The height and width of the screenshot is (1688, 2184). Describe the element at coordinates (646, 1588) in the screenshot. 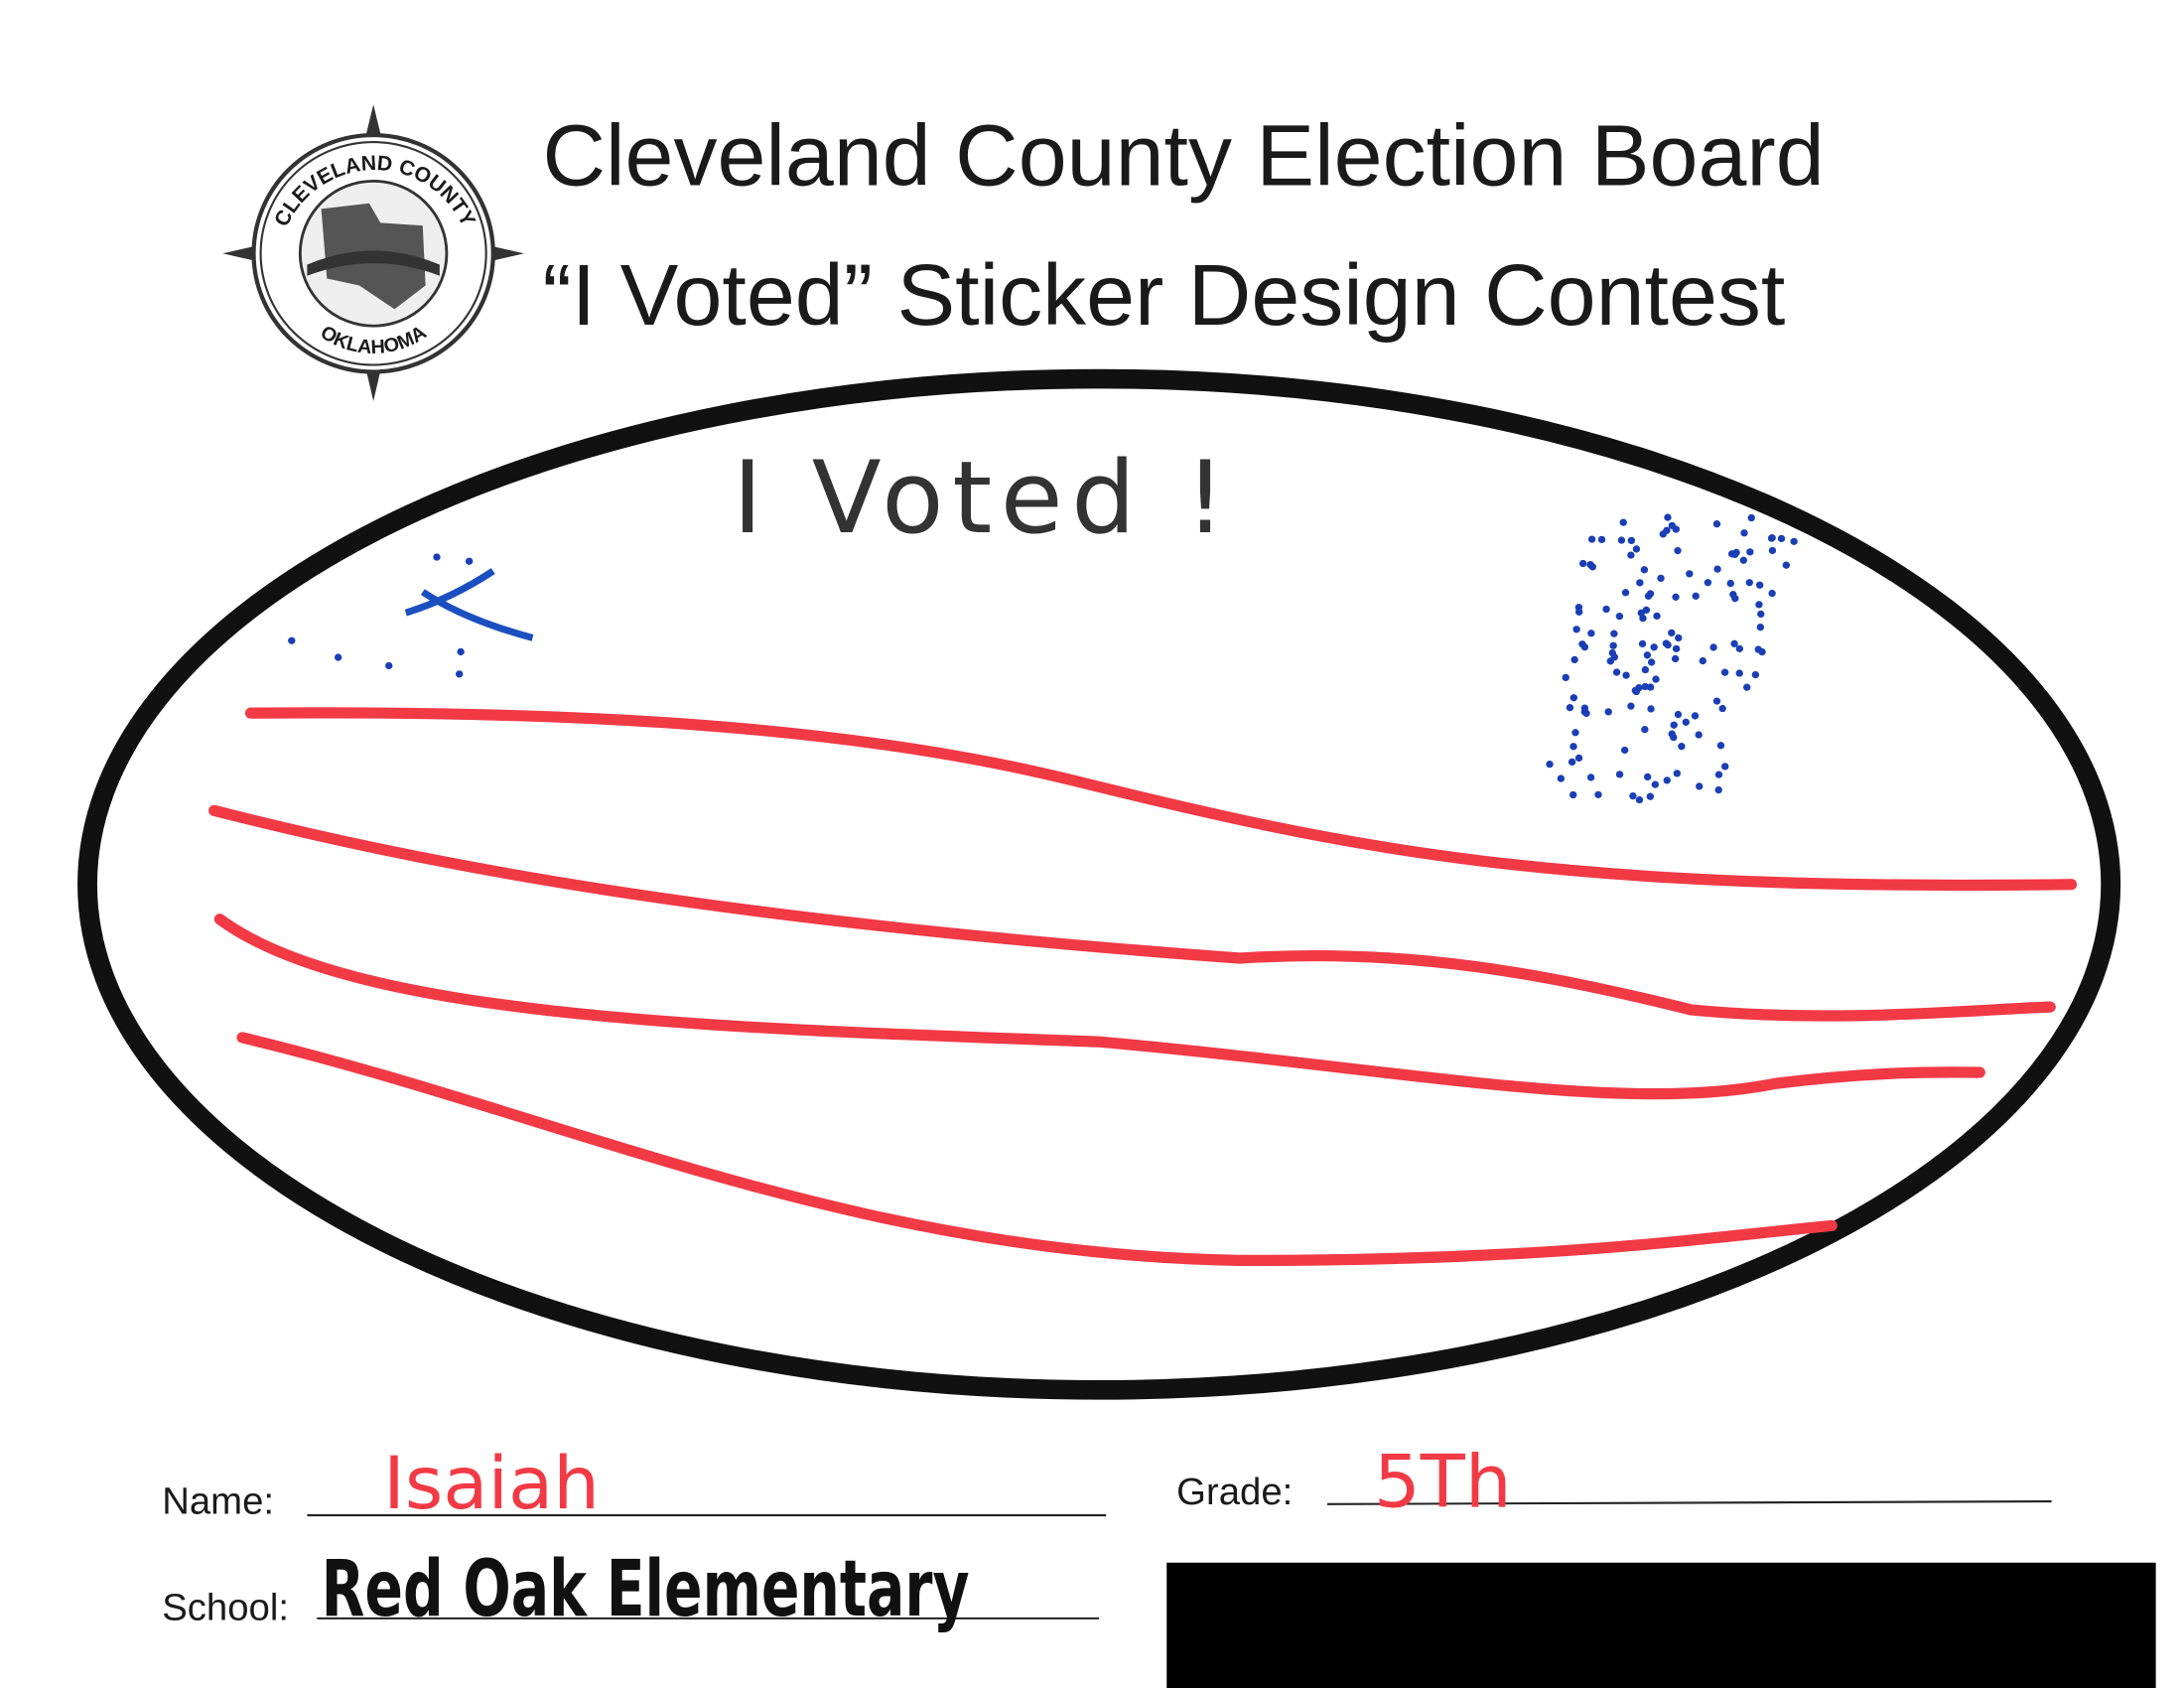

I see `school-value: Red Oak Elementary` at that location.